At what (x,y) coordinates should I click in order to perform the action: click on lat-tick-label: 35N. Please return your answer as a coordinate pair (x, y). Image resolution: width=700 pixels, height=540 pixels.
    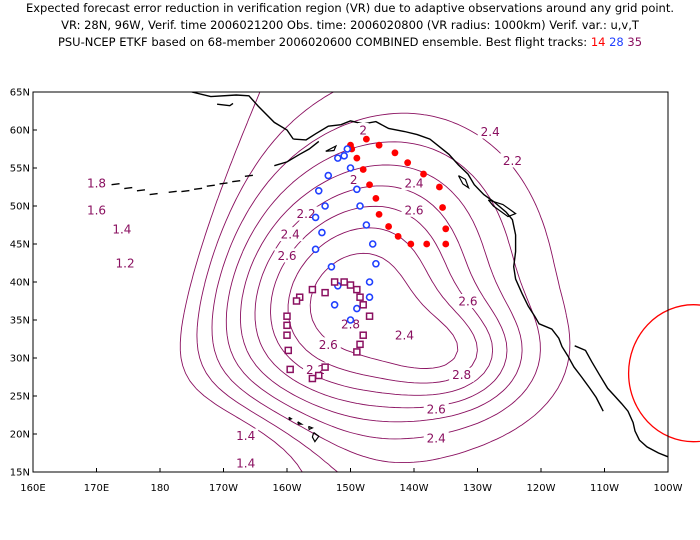
    Looking at the image, I should click on (20, 321).